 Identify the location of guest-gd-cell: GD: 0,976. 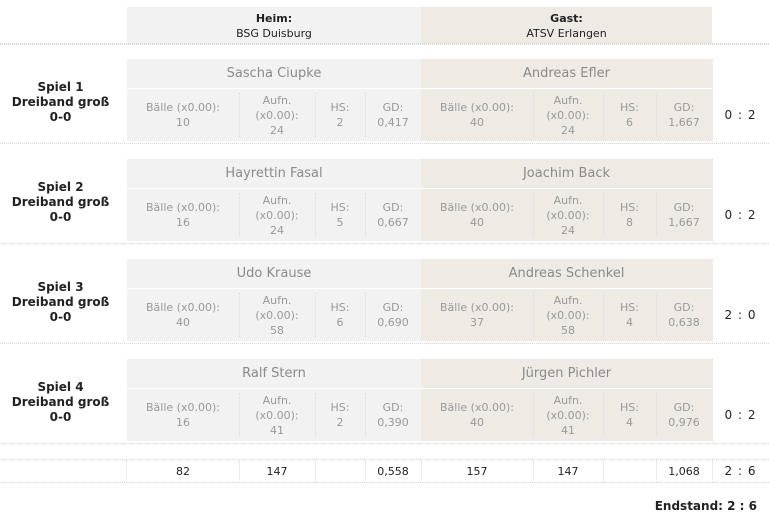
(684, 415).